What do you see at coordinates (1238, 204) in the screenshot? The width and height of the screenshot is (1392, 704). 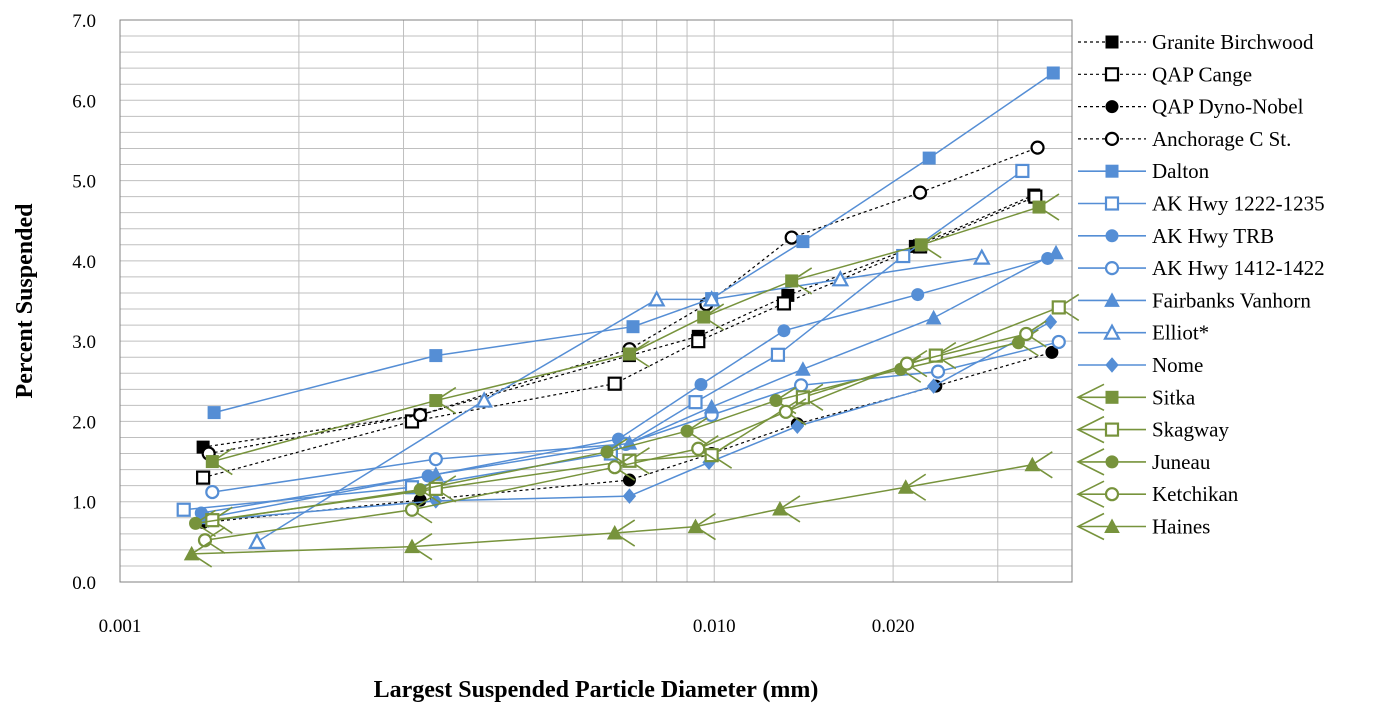 I see `legend-label: AK Hwy 1222-1235` at bounding box center [1238, 204].